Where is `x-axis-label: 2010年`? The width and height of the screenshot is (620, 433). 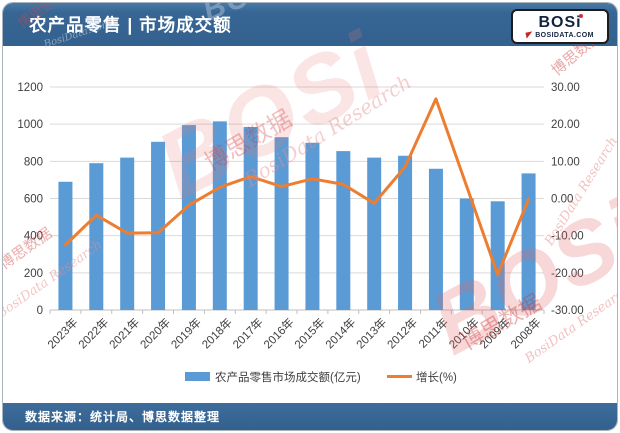
x-axis-label: 2010年 is located at coordinates (464, 333).